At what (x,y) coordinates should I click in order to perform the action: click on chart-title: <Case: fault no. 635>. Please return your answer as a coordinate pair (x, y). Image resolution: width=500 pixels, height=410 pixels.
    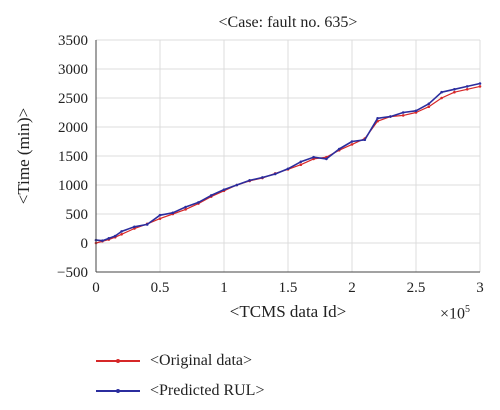
    Looking at the image, I should click on (288, 22).